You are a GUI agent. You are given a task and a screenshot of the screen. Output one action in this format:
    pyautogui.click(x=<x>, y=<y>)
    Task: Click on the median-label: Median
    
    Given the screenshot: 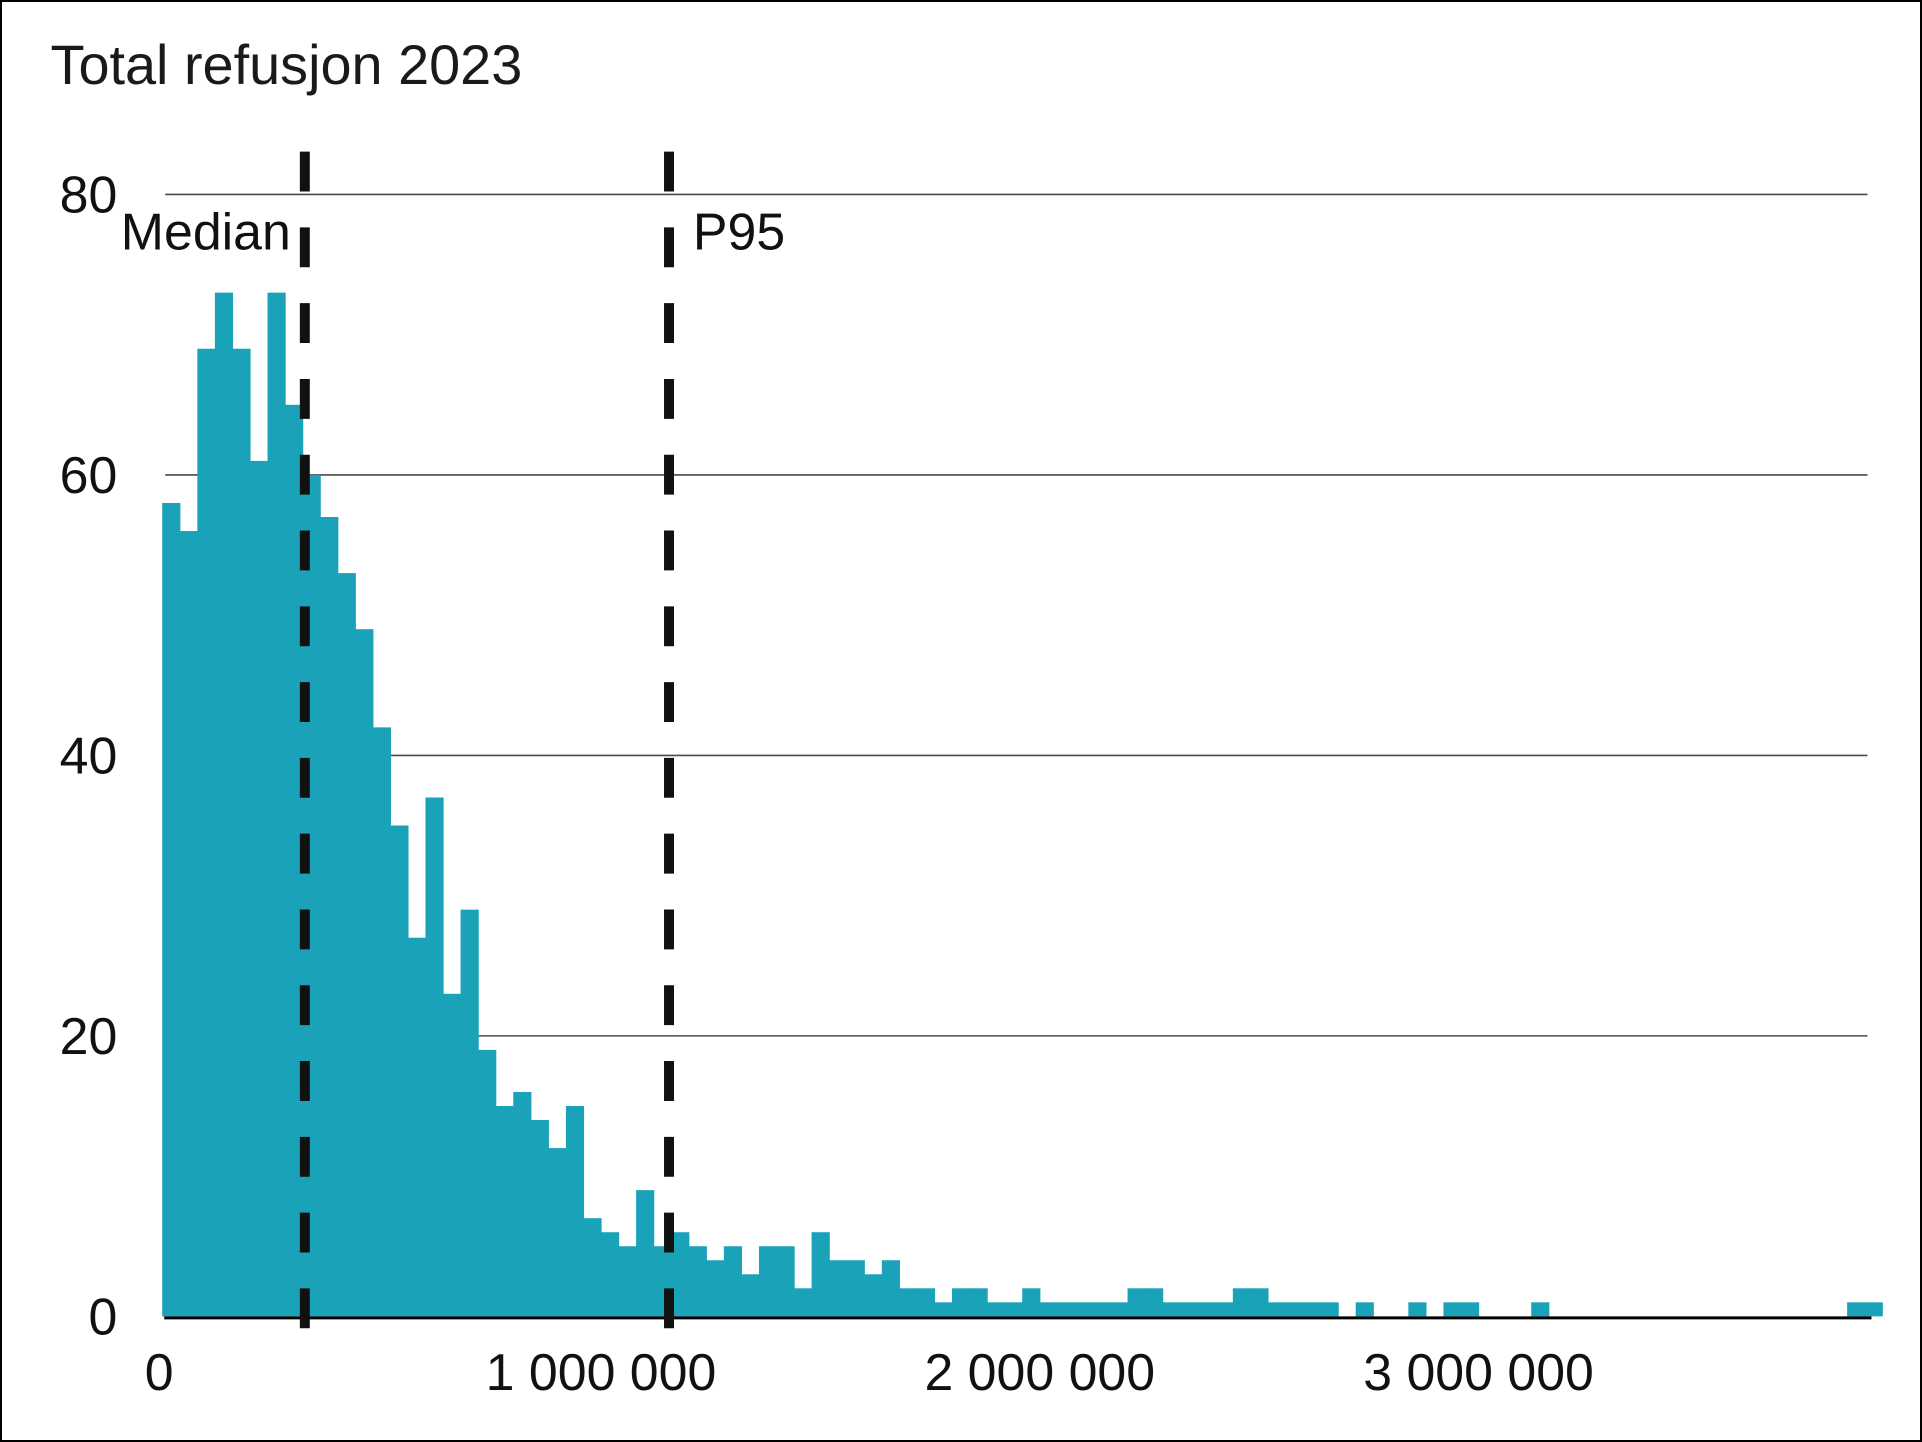 What is the action you would take?
    pyautogui.click(x=206, y=231)
    